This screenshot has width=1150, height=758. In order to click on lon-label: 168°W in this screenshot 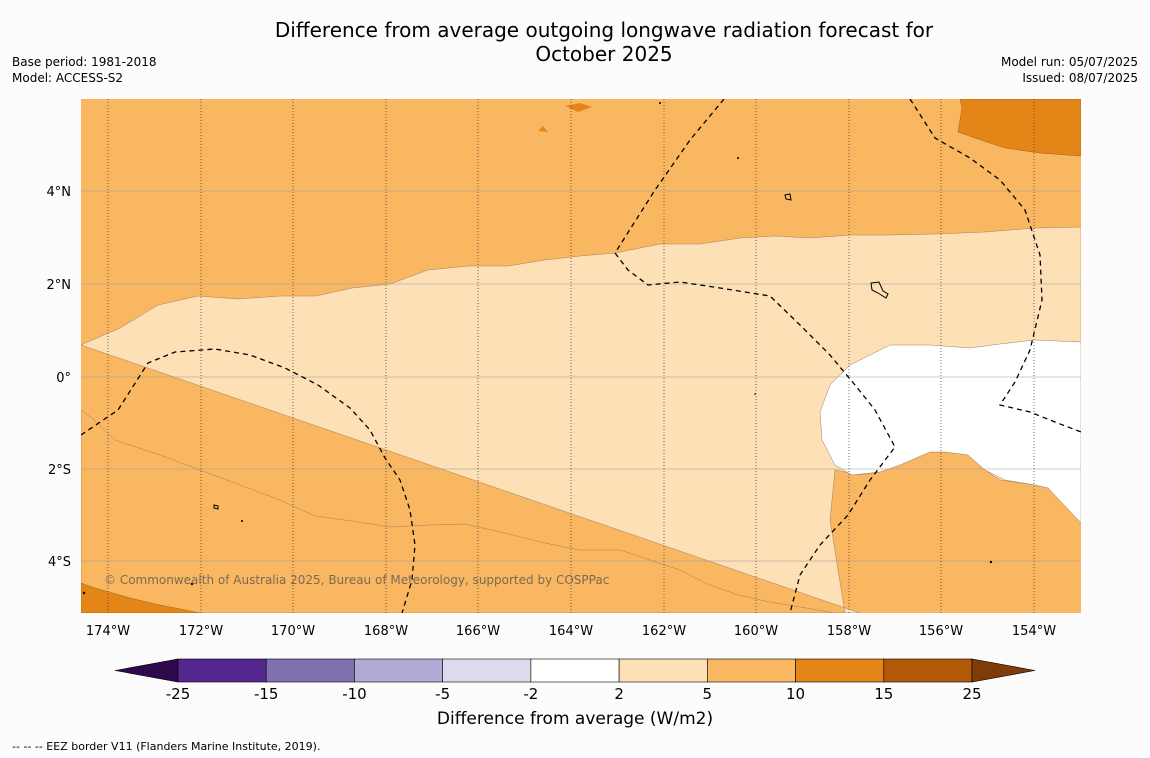, I will do `click(386, 631)`.